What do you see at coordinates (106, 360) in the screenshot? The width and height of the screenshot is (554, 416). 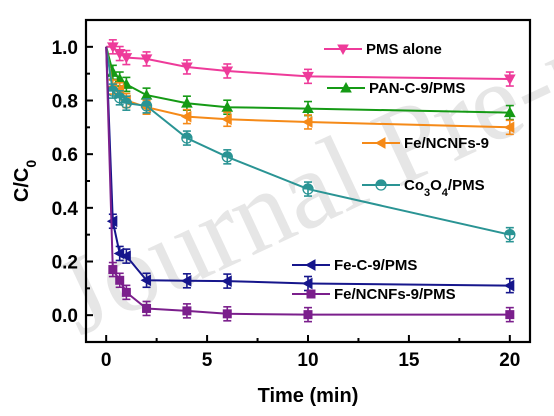 I see `x-tick-label: 0` at bounding box center [106, 360].